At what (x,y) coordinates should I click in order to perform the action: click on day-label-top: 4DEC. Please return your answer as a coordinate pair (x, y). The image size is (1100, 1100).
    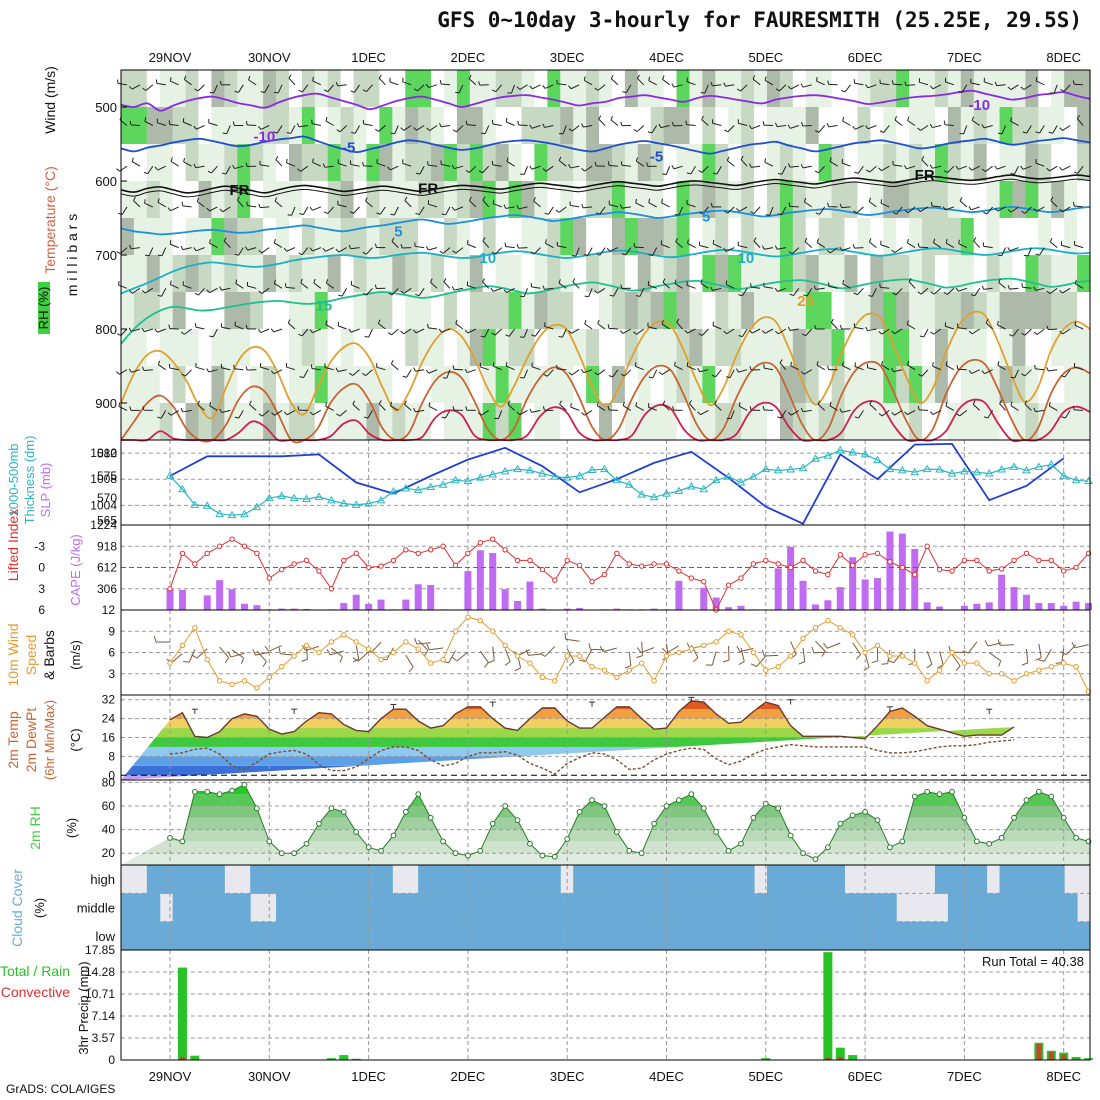
    Looking at the image, I should click on (666, 57).